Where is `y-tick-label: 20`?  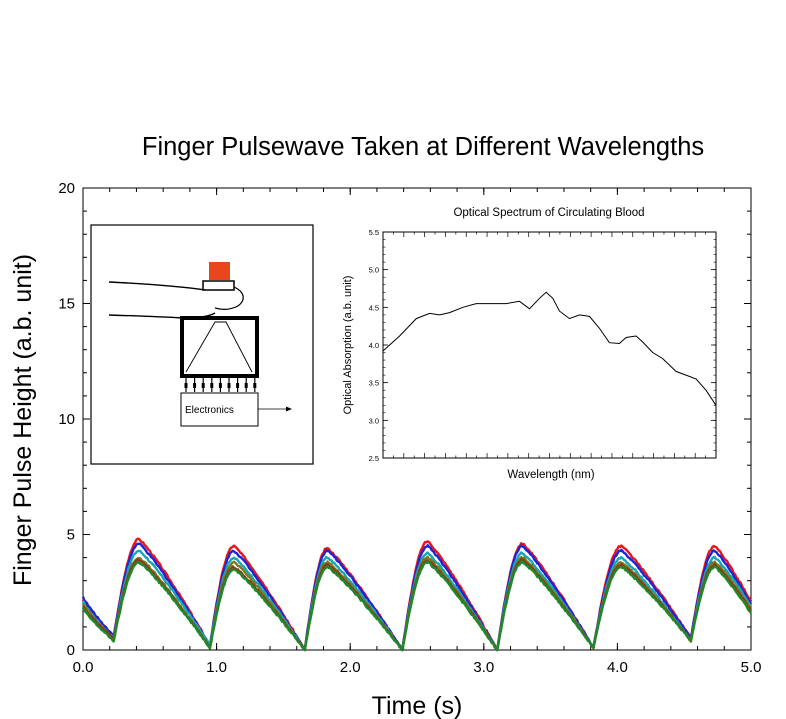 y-tick-label: 20 is located at coordinates (66, 188).